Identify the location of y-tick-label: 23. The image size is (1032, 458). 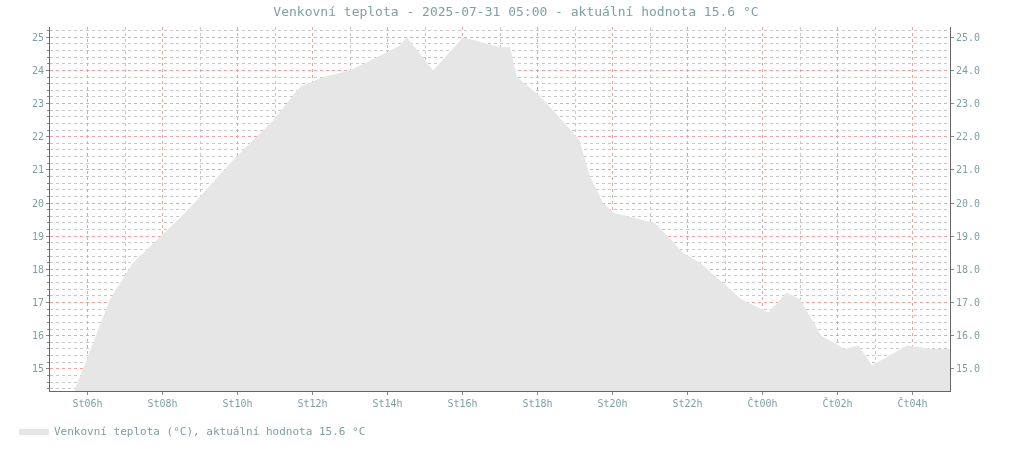
(37, 104).